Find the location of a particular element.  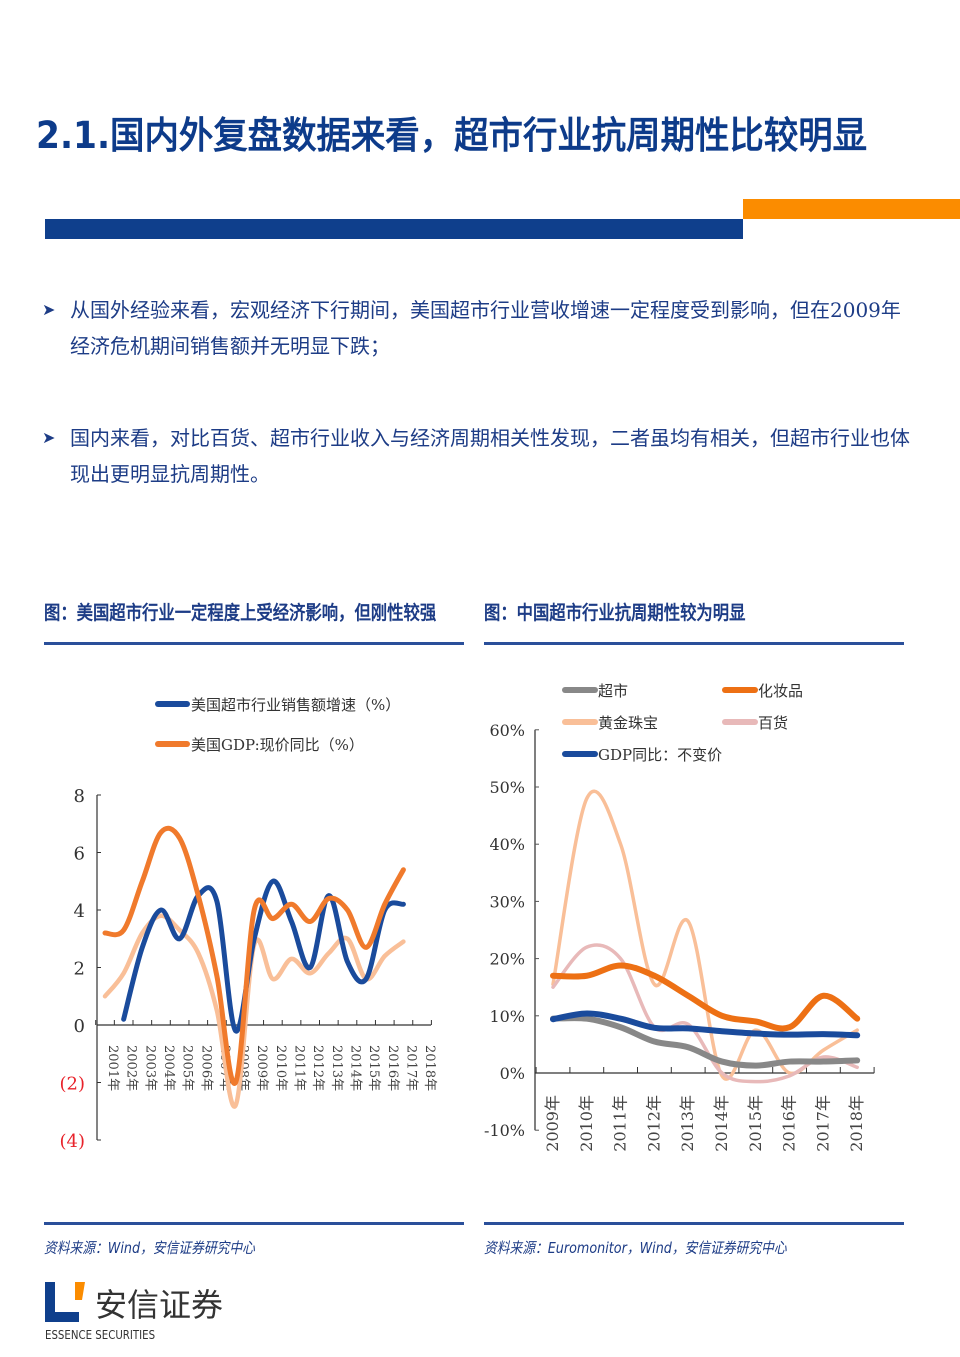

source-left: 资料来源：Wind，安信证券研究中心 is located at coordinates (149, 1248).